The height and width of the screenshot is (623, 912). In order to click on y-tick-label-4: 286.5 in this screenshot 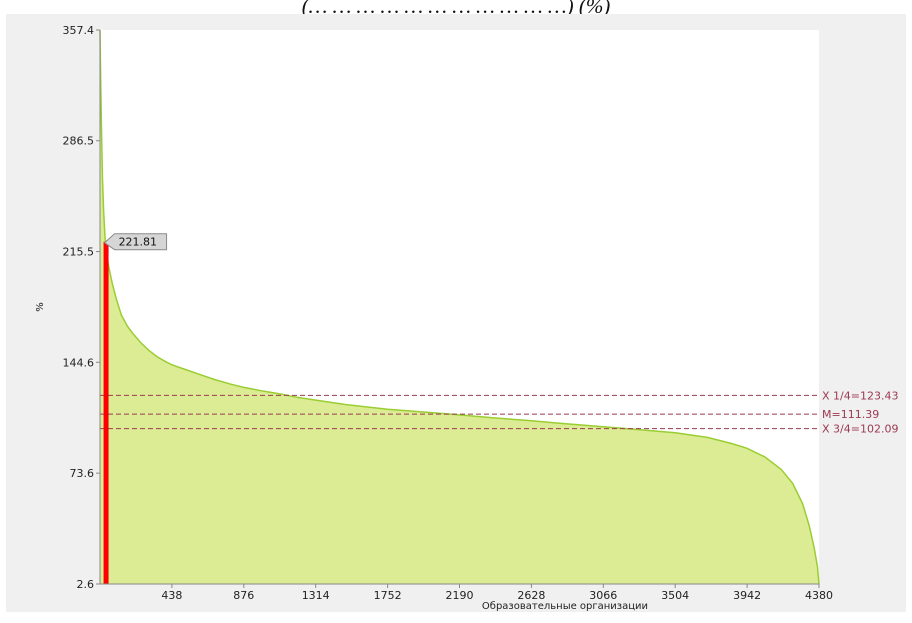, I will do `click(79, 141)`.